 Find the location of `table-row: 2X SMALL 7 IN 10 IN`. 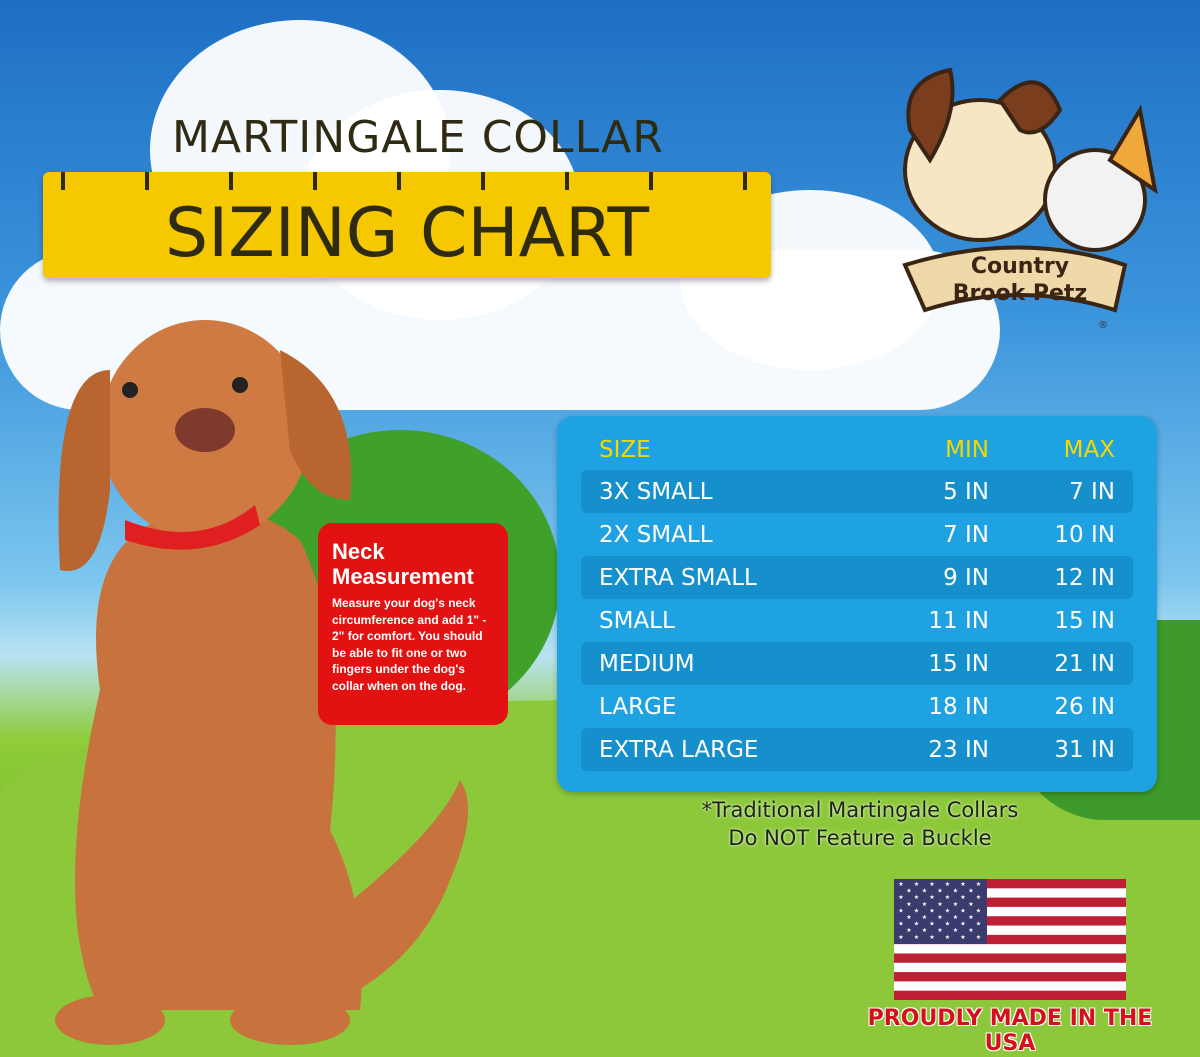

table-row: 2X SMALL 7 IN 10 IN is located at coordinates (857, 534).